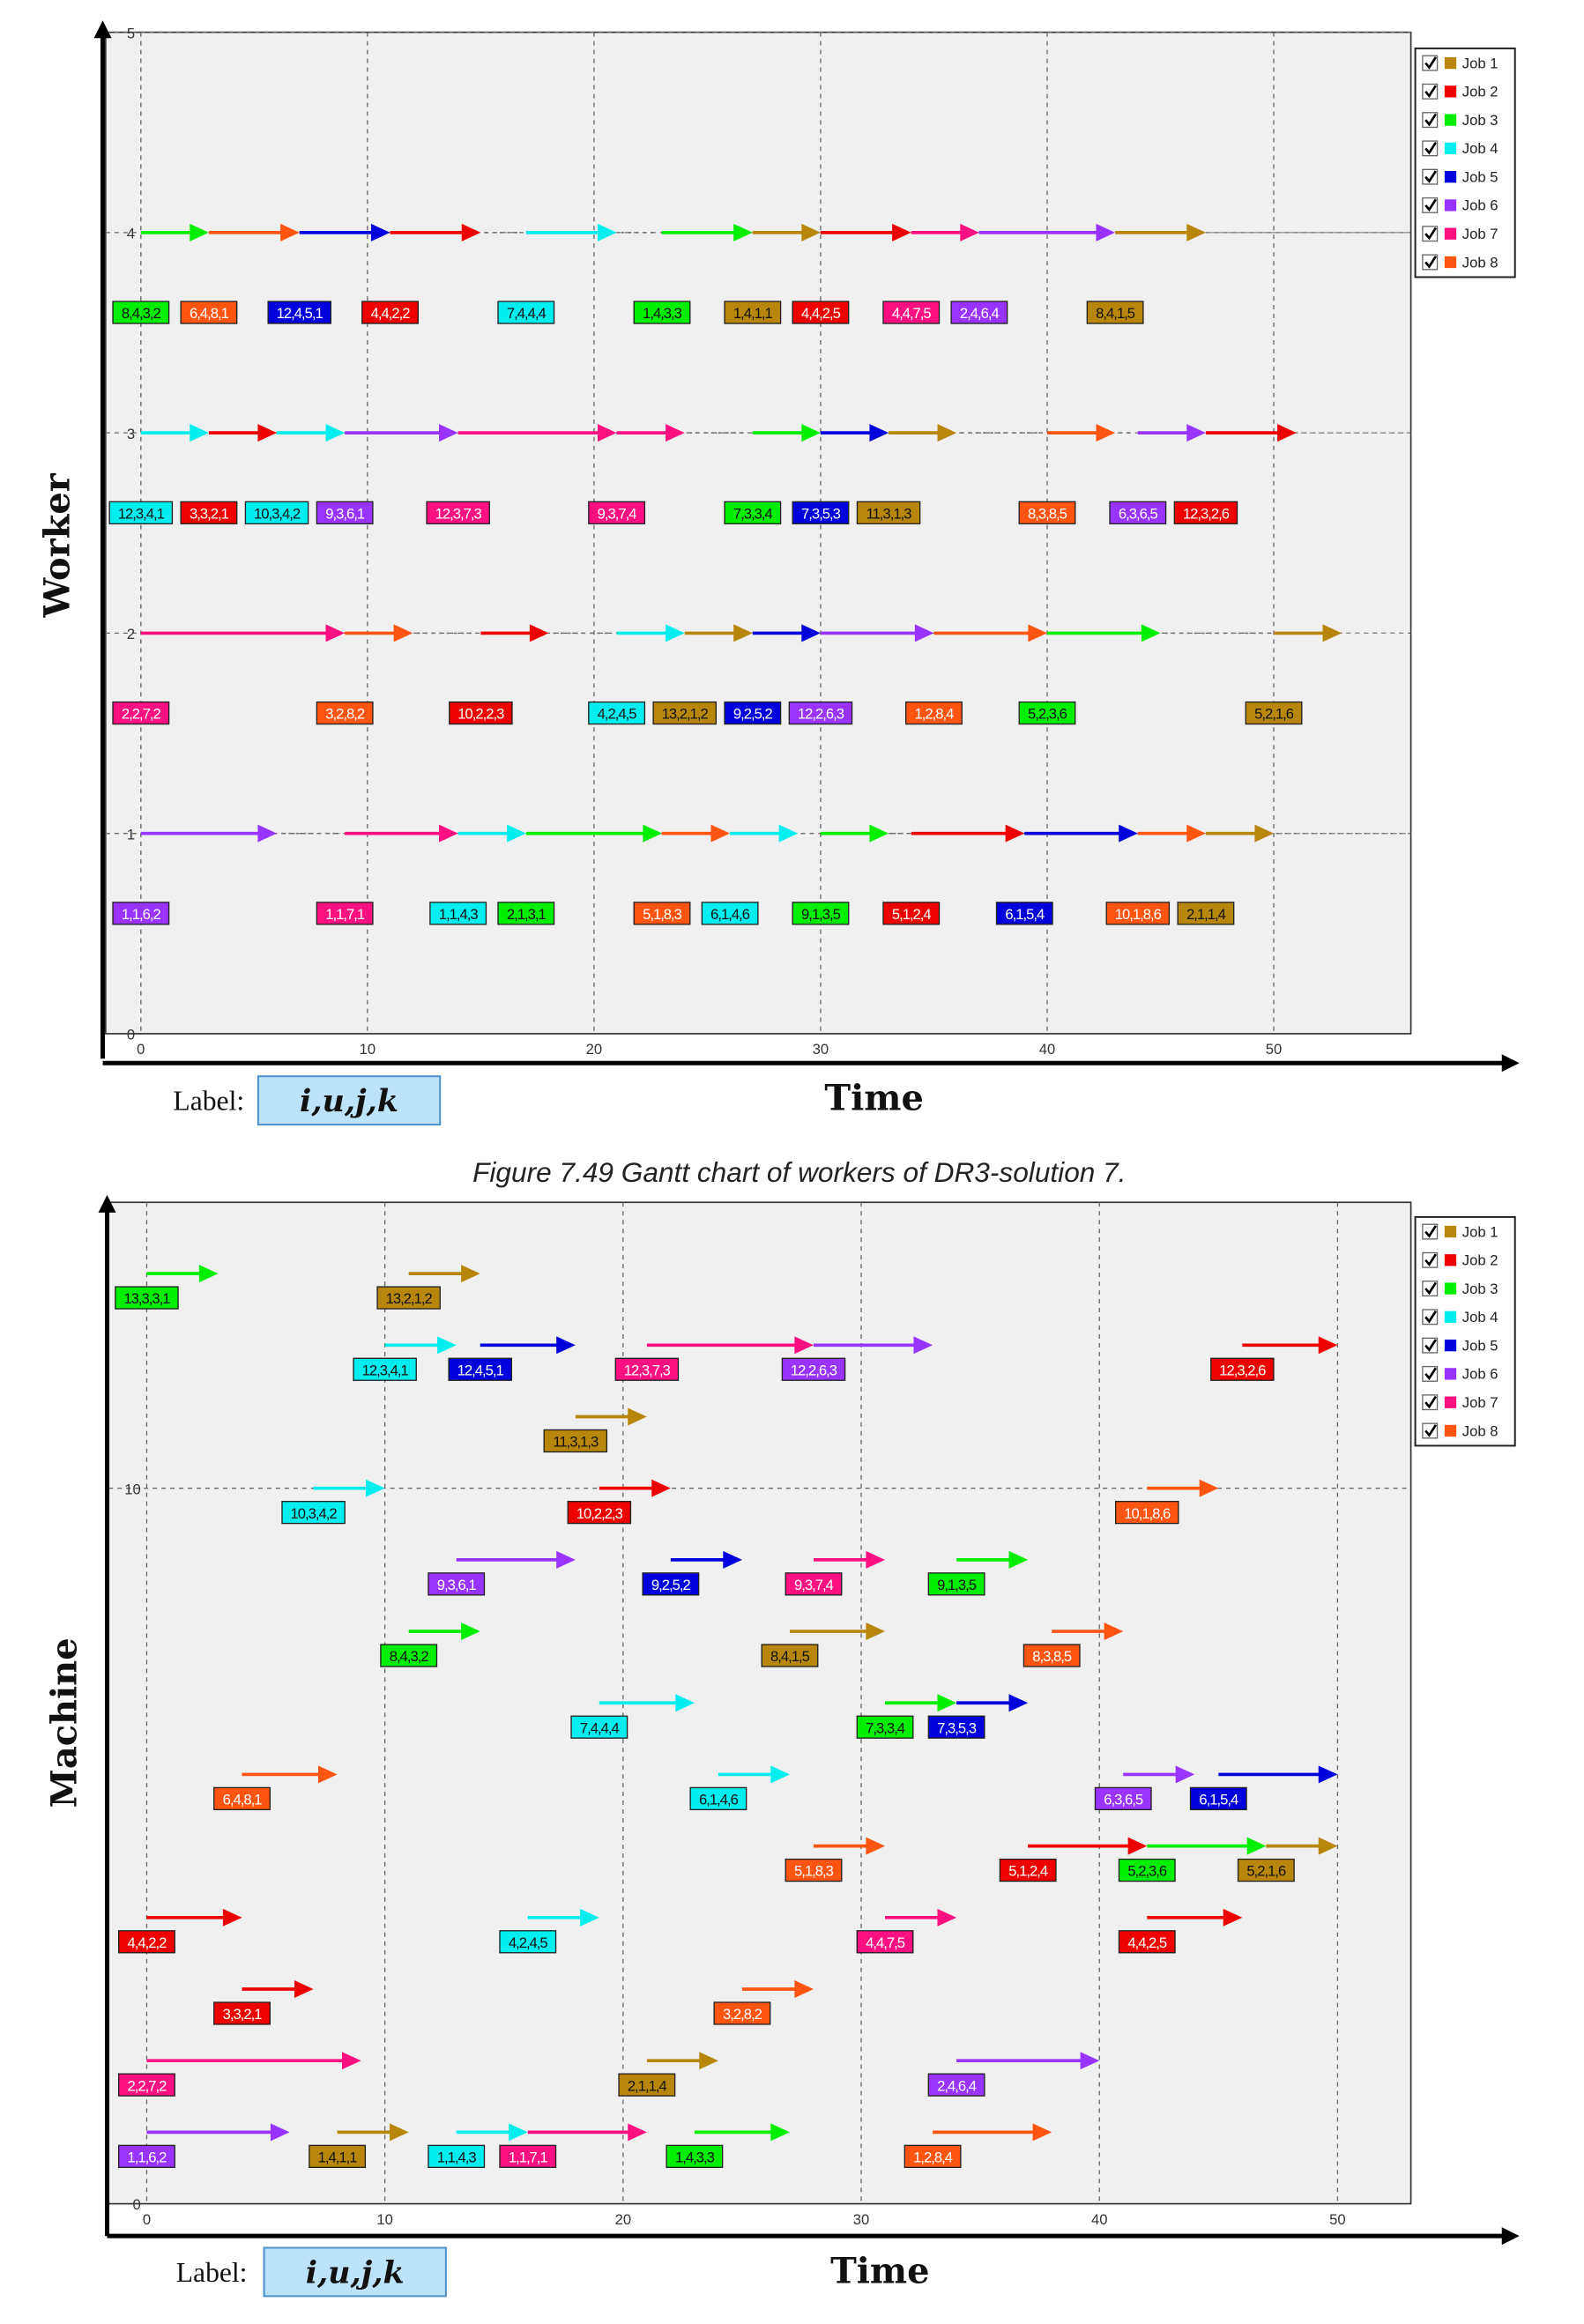 The height and width of the screenshot is (2324, 1584). What do you see at coordinates (1480, 1261) in the screenshot?
I see `legend-label: Job 2` at bounding box center [1480, 1261].